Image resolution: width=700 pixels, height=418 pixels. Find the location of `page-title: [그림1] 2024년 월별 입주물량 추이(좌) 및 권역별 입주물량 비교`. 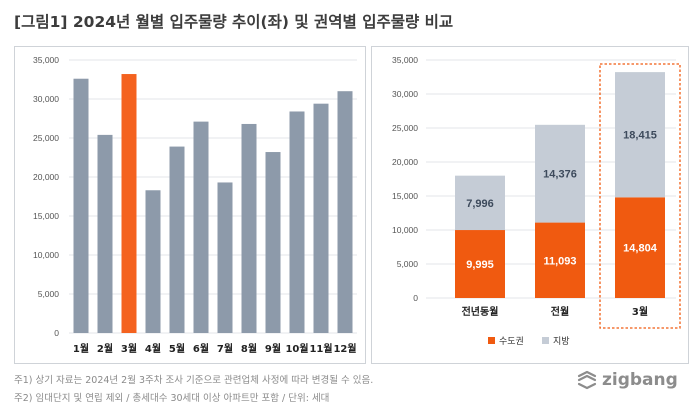

page-title: [그림1] 2024년 월별 입주물량 추이(좌) 및 권역별 입주물량 비교 is located at coordinates (234, 22).